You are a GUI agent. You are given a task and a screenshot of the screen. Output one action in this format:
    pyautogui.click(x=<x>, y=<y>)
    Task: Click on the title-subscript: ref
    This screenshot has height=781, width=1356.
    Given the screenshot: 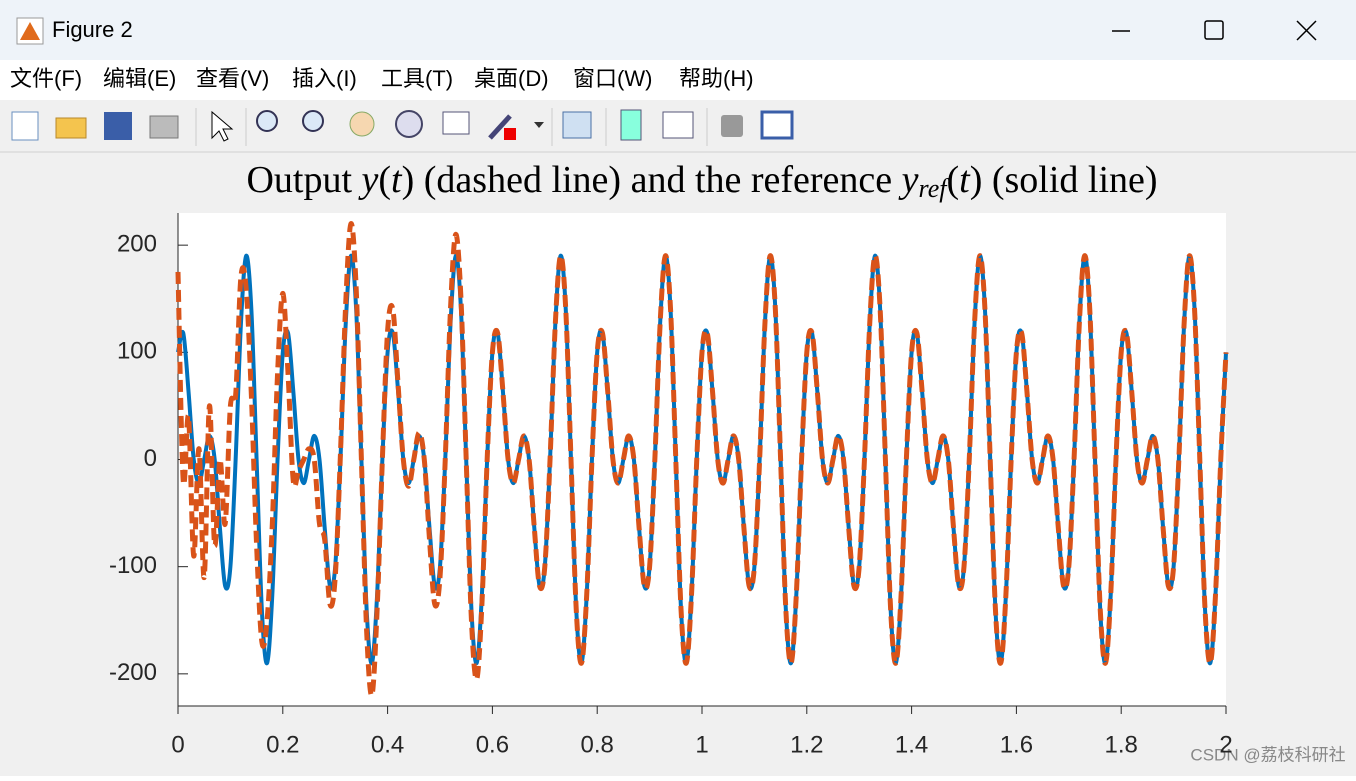 What is the action you would take?
    pyautogui.click(x=935, y=188)
    